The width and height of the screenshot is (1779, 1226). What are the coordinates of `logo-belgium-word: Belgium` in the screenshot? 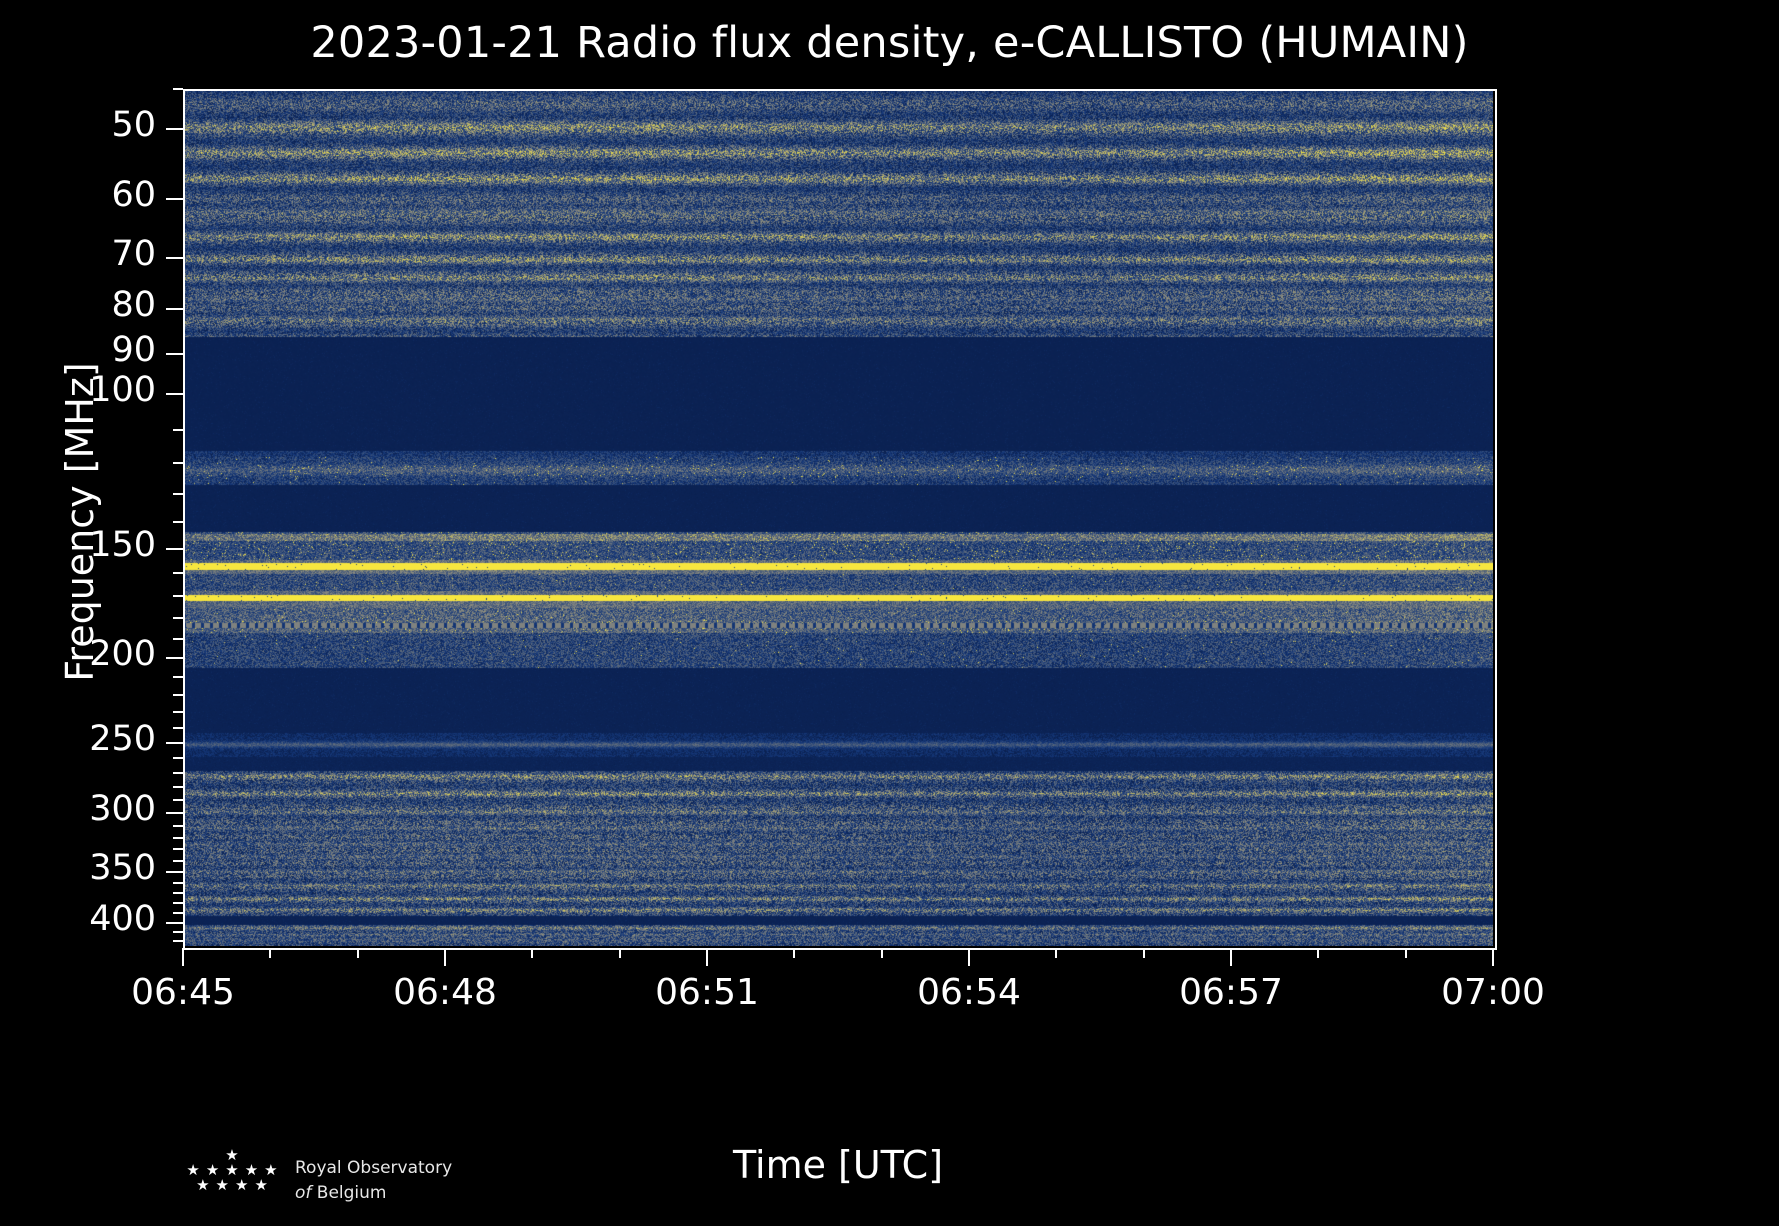 It's located at (351, 1192).